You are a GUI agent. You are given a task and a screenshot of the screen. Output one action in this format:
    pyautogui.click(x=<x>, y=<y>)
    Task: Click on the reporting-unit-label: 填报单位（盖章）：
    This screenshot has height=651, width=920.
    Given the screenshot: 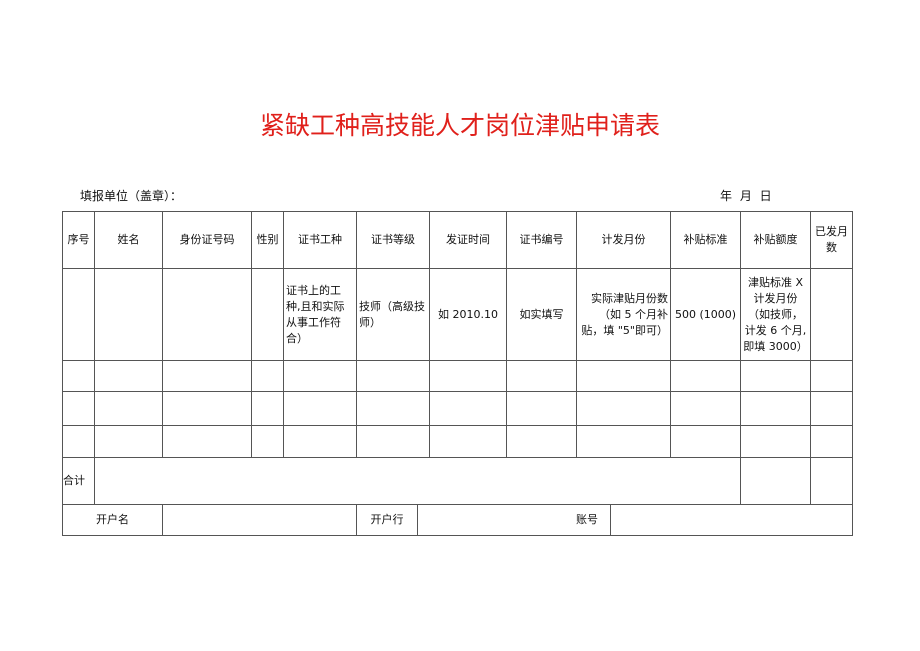 What is the action you would take?
    pyautogui.click(x=131, y=196)
    